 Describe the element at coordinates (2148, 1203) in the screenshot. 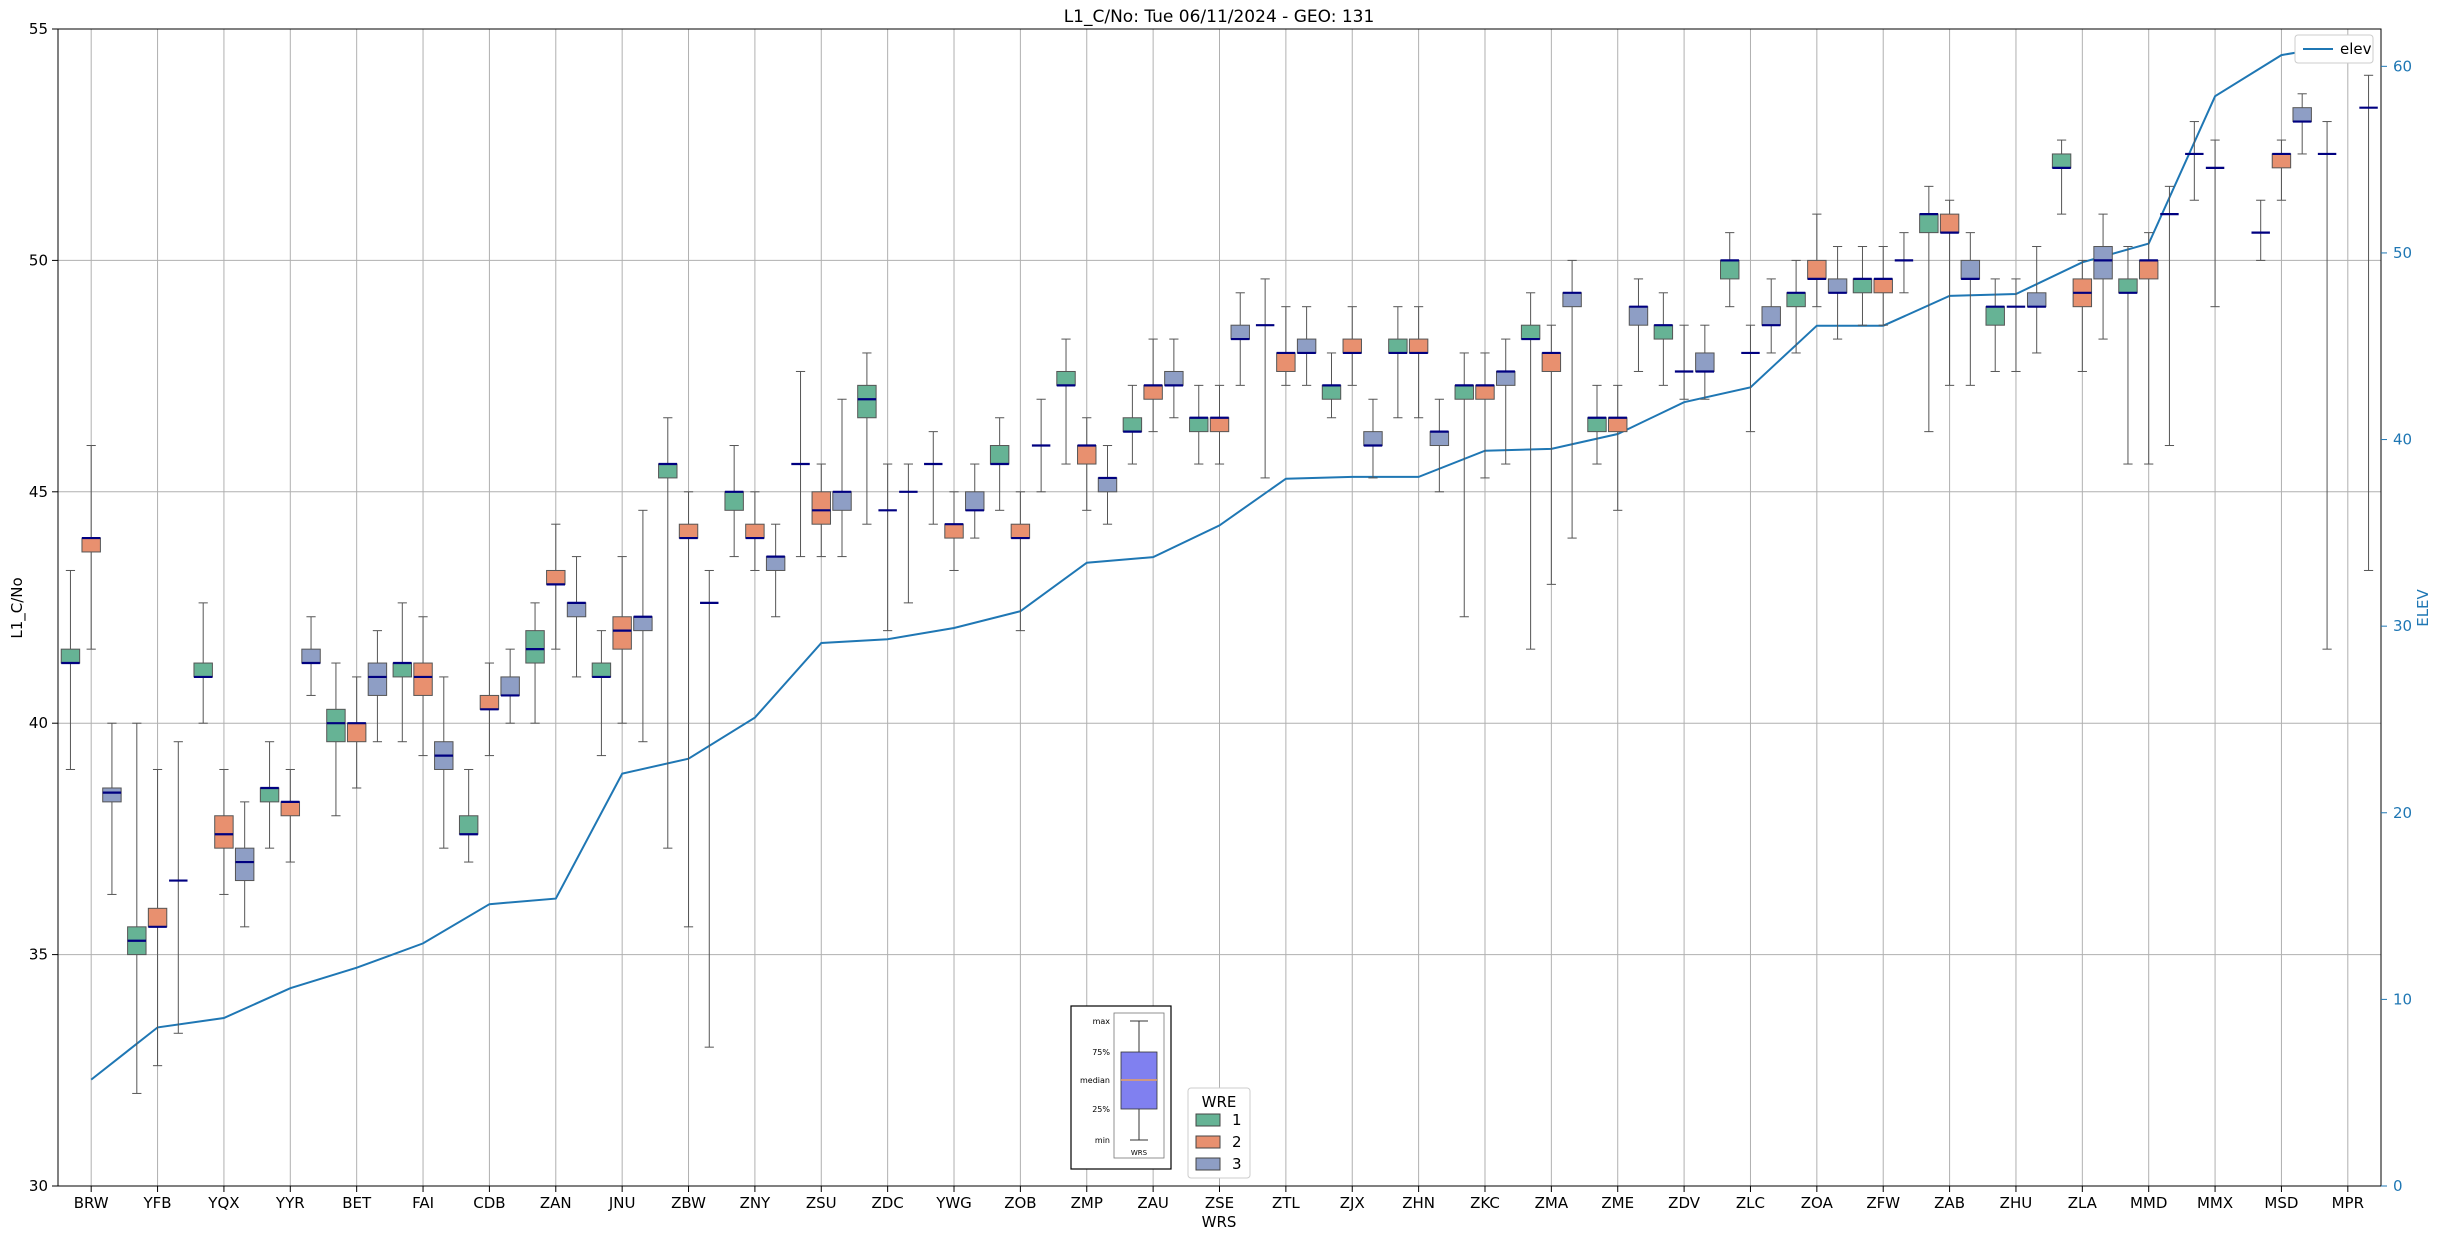

I see `x-tick-label: MMD` at that location.